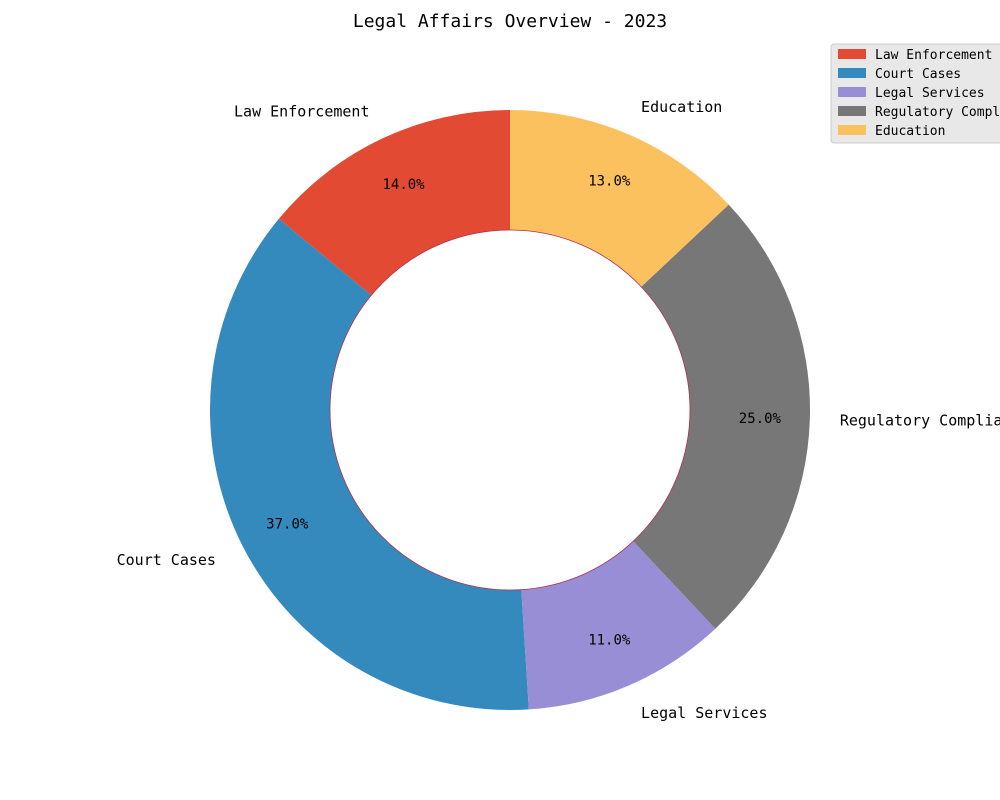 This screenshot has width=1000, height=800. What do you see at coordinates (510, 21) in the screenshot?
I see `chart-title: Legal Affairs Overview - 2023` at bounding box center [510, 21].